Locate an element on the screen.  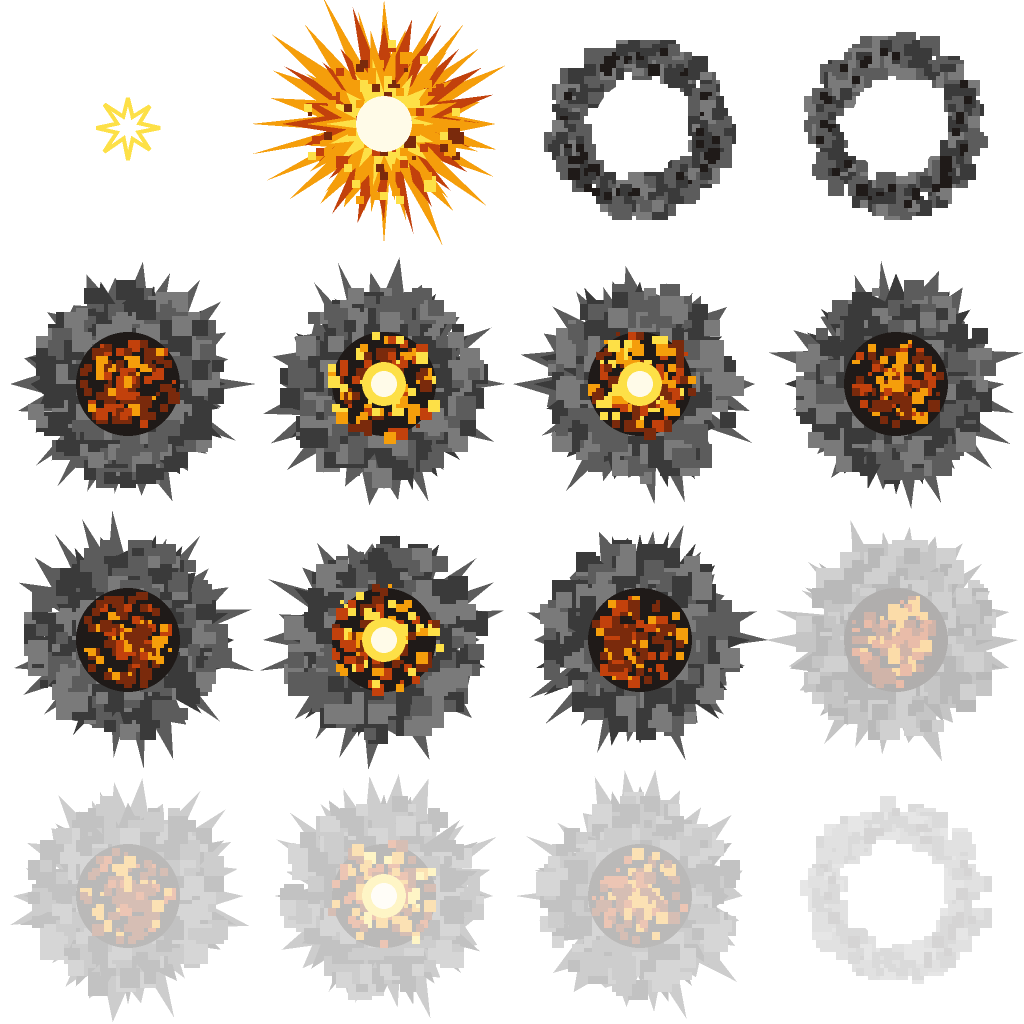
spark-star-shape is located at coordinates (128, 129).